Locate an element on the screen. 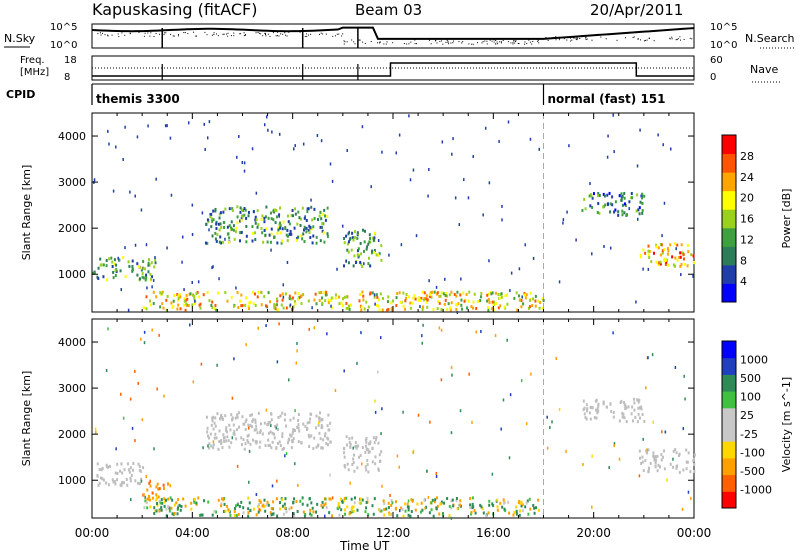  frequency-line is located at coordinates (393, 69).